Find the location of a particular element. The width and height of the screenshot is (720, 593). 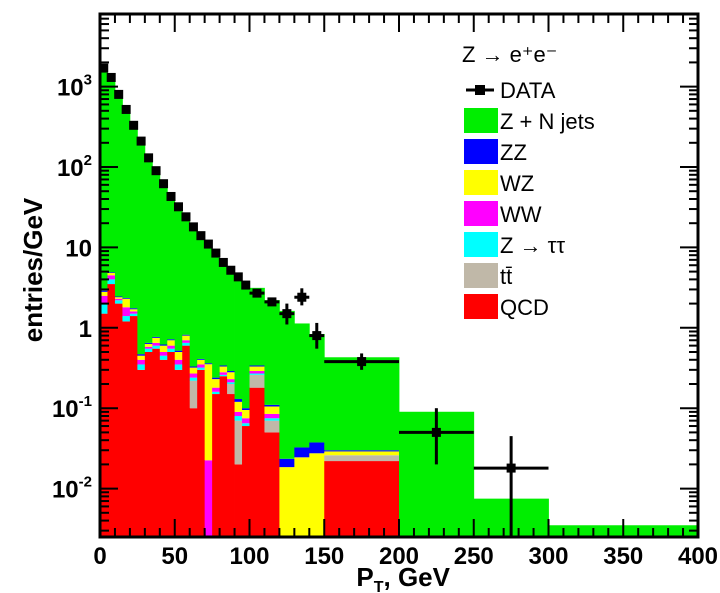

legend-item-ztt: Z → ττ is located at coordinates (514, 245).